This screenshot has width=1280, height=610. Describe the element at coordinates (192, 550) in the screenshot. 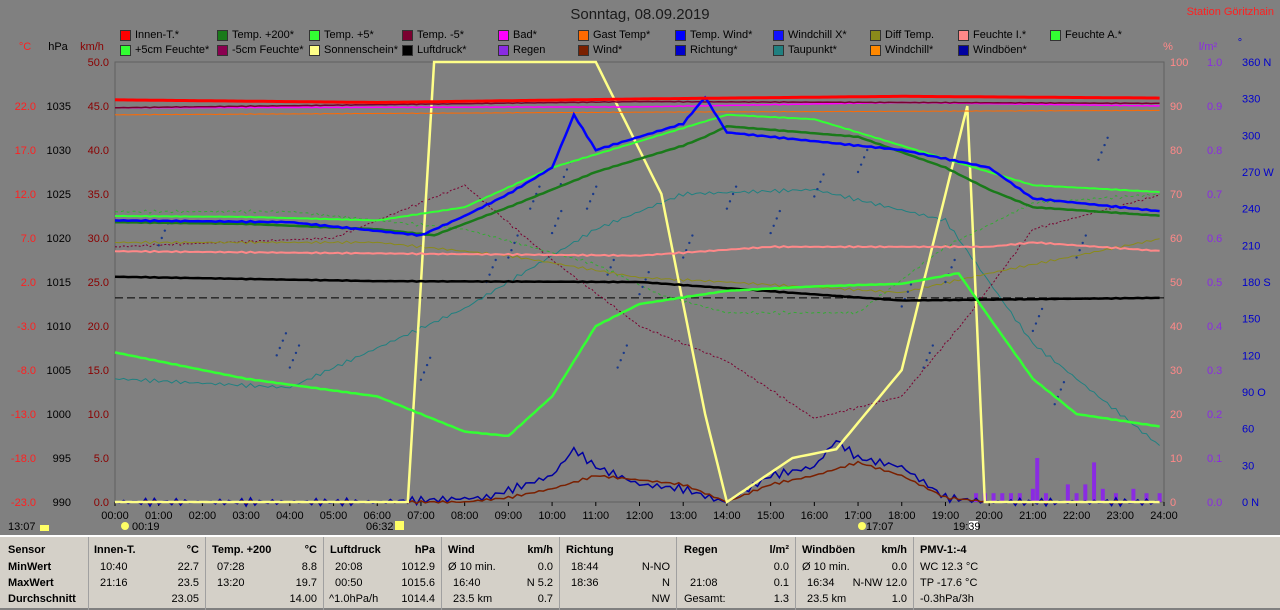

I see `innen-unit: °C` at that location.